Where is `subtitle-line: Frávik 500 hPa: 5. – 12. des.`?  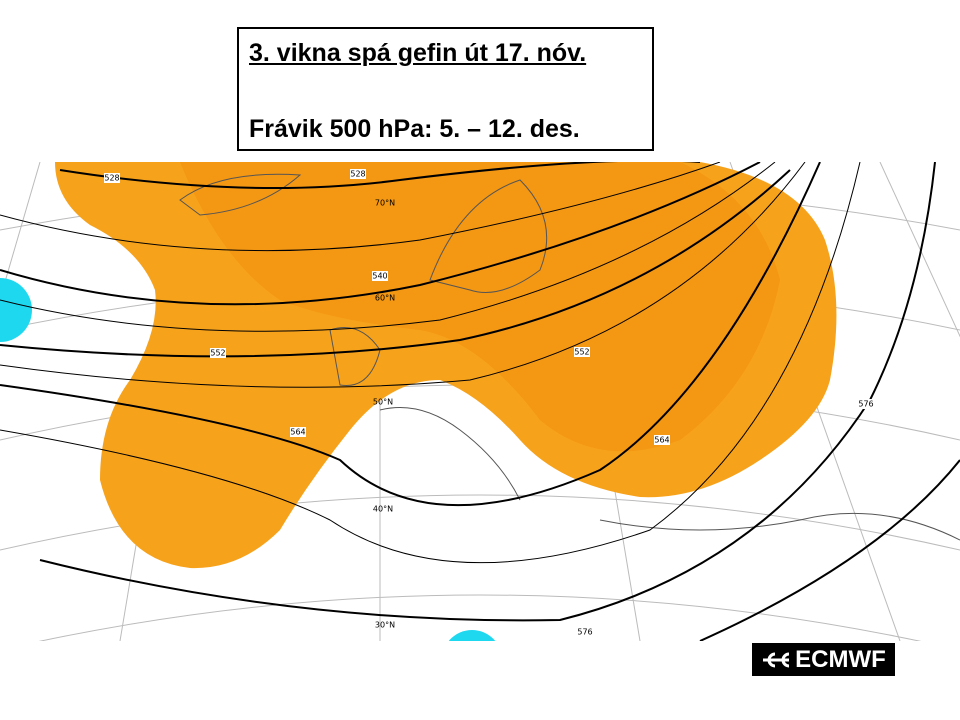 subtitle-line: Frávik 500 hPa: 5. – 12. des. is located at coordinates (414, 129).